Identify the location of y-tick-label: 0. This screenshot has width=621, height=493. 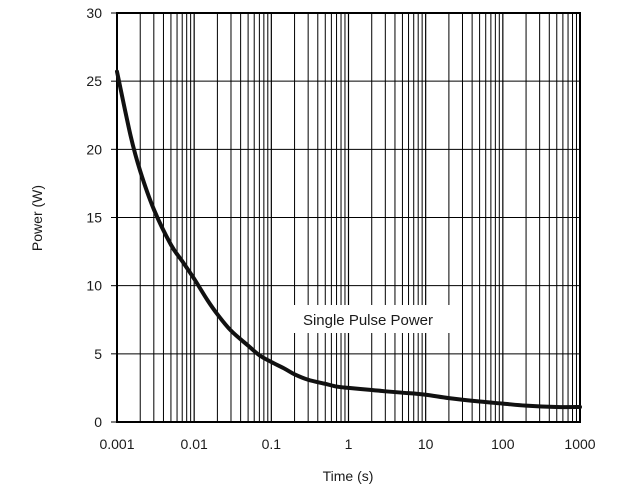
(98, 422).